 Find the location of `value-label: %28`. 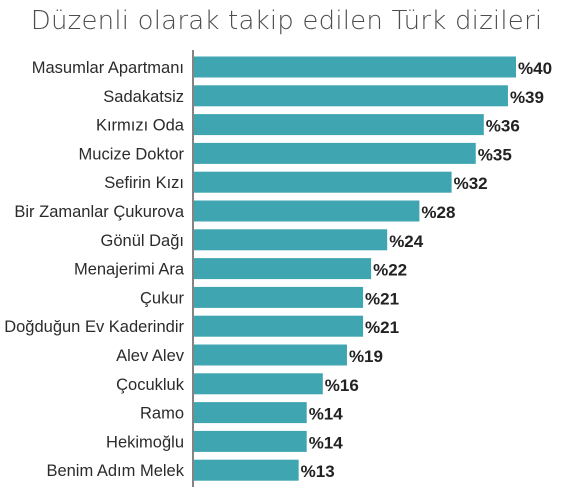

value-label: %28 is located at coordinates (438, 212).